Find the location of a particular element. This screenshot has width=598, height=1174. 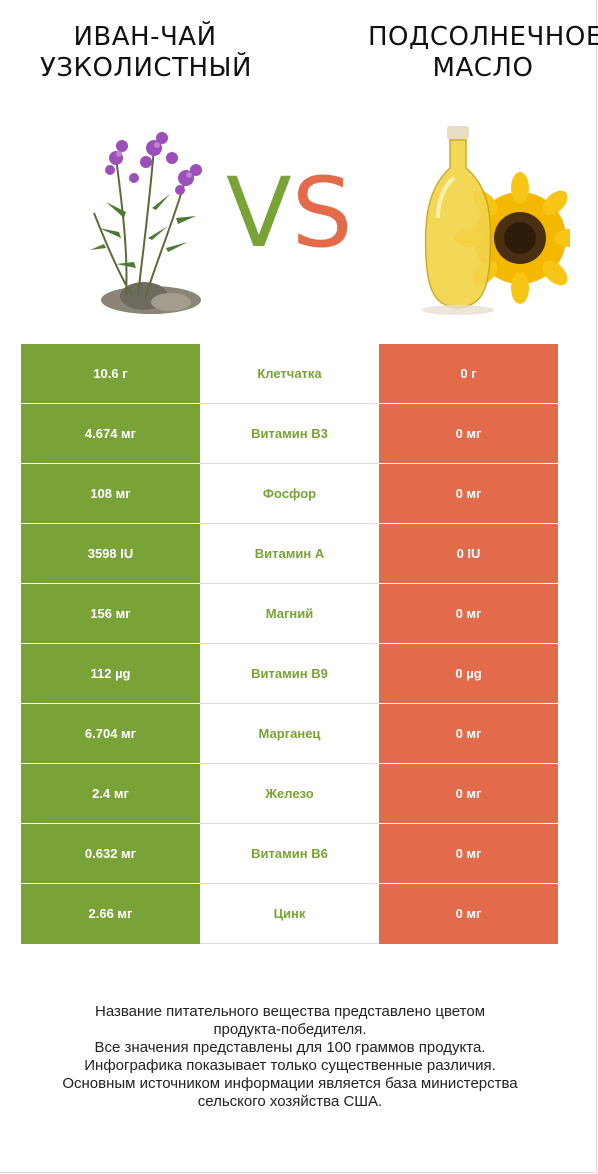

sunflower-oil-bottle-icon is located at coordinates (496, 220).